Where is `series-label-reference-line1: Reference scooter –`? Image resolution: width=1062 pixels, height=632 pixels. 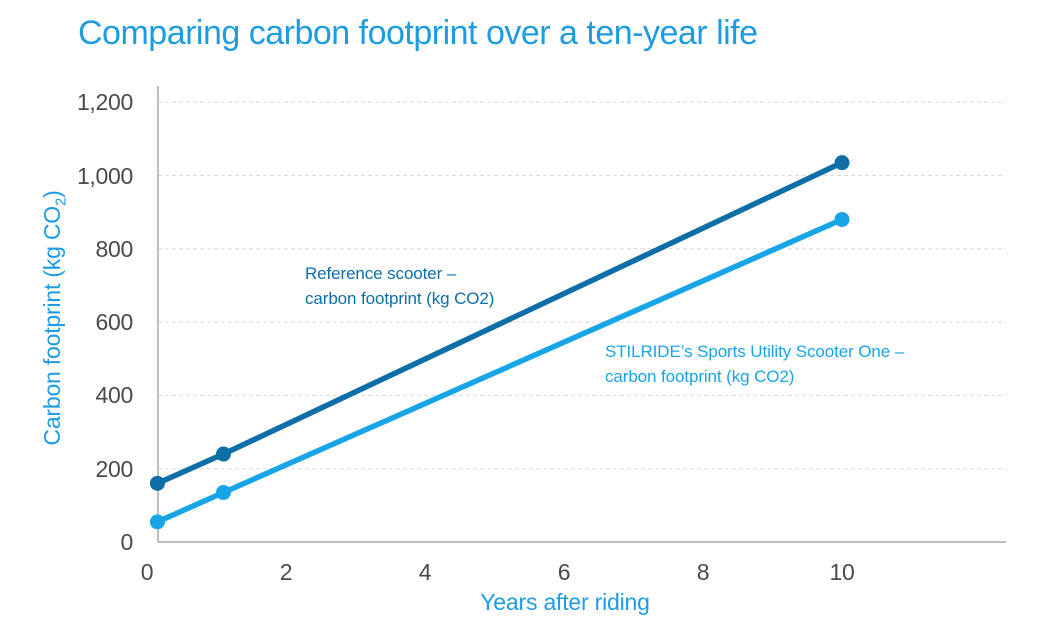
series-label-reference-line1: Reference scooter – is located at coordinates (381, 273).